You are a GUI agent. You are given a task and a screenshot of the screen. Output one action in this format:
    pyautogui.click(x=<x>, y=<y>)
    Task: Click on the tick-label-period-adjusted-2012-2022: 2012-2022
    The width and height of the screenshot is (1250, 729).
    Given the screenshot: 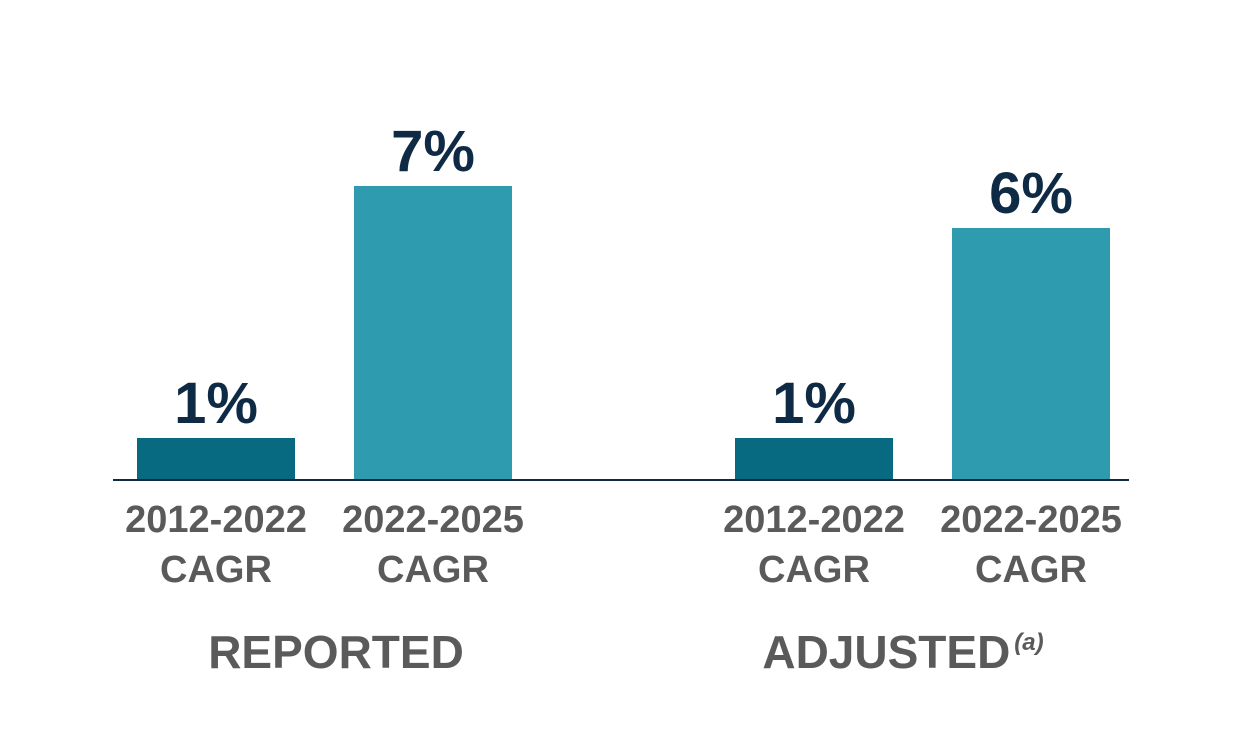 What is the action you would take?
    pyautogui.click(x=814, y=520)
    